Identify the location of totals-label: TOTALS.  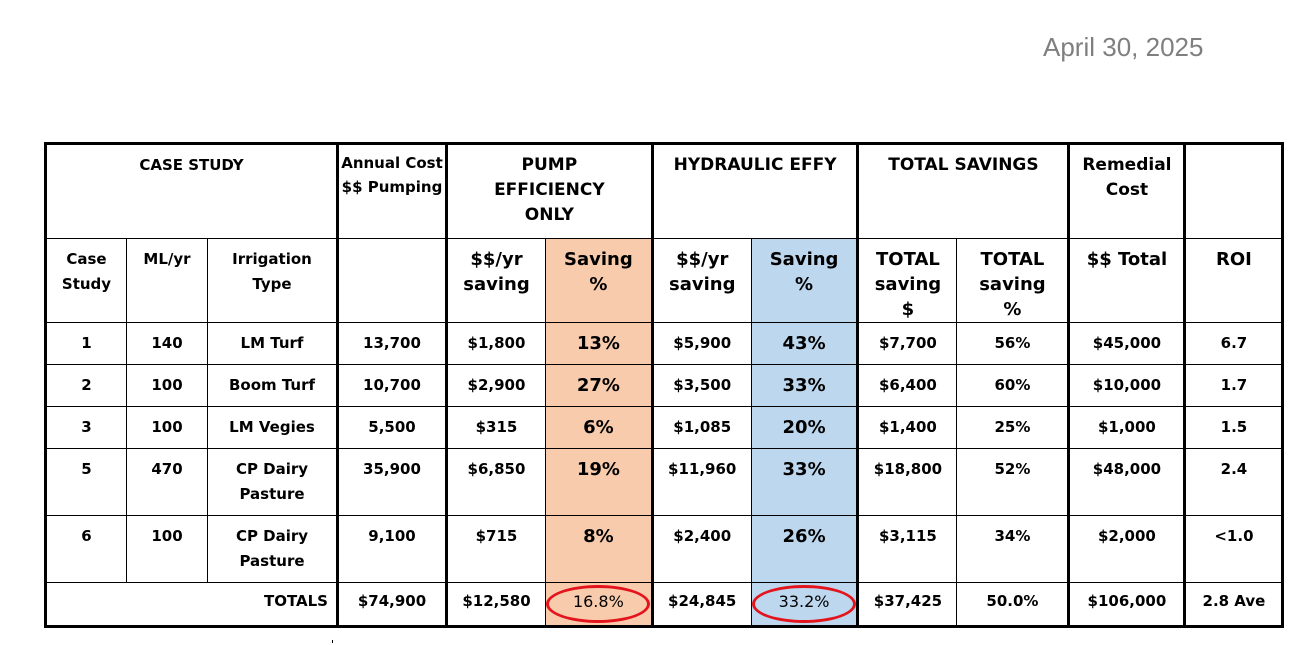
(192, 604).